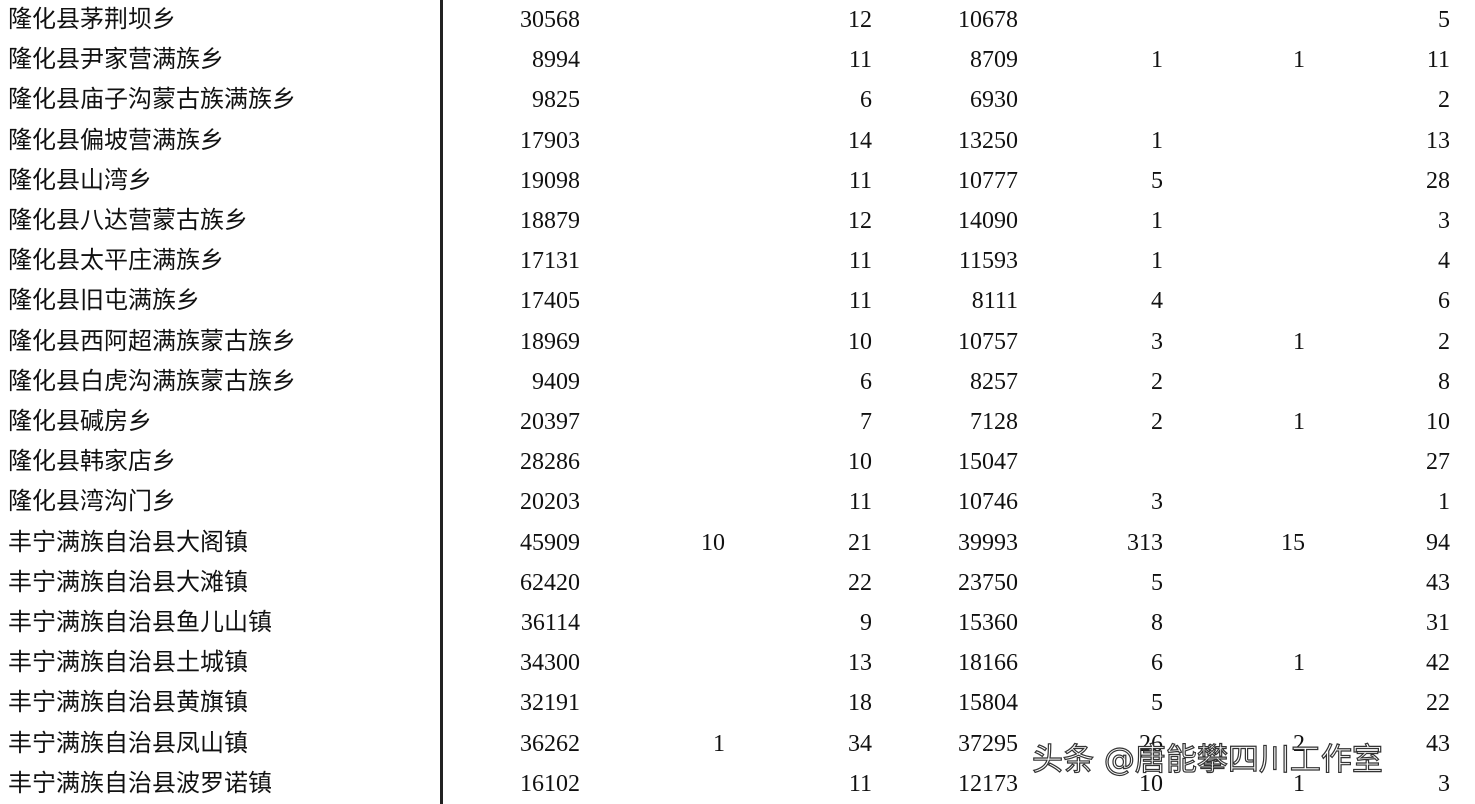 This screenshot has width=1475, height=804. I want to click on value-cell: 36114, so click(550, 623).